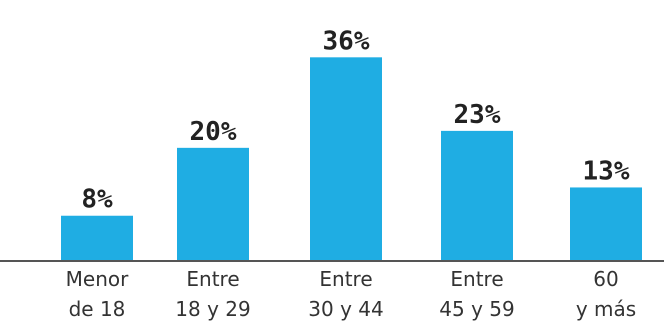 The height and width of the screenshot is (327, 664). I want to click on x-tick-label-2-line-0: Entre, so click(345, 279).